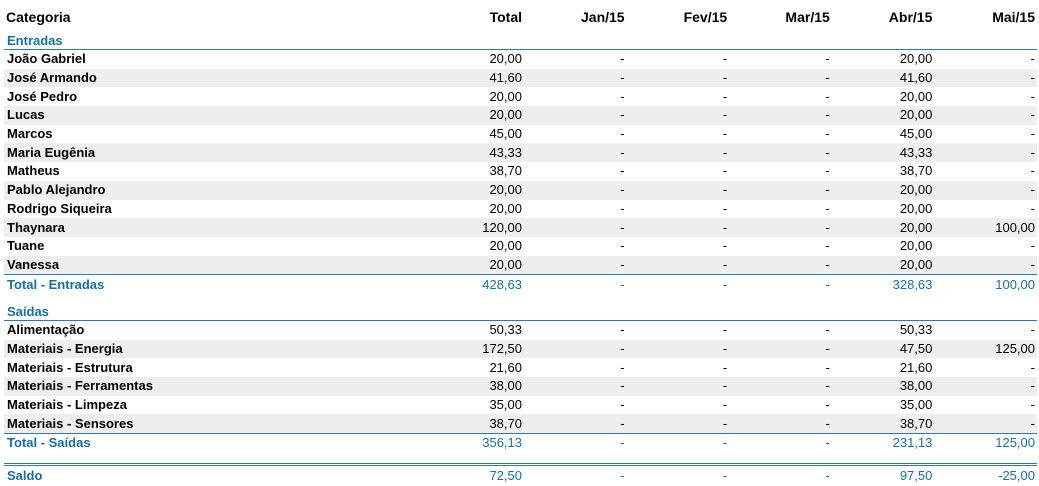 This screenshot has width=1039, height=486. What do you see at coordinates (505, 16) in the screenshot?
I see `header-total: Total` at bounding box center [505, 16].